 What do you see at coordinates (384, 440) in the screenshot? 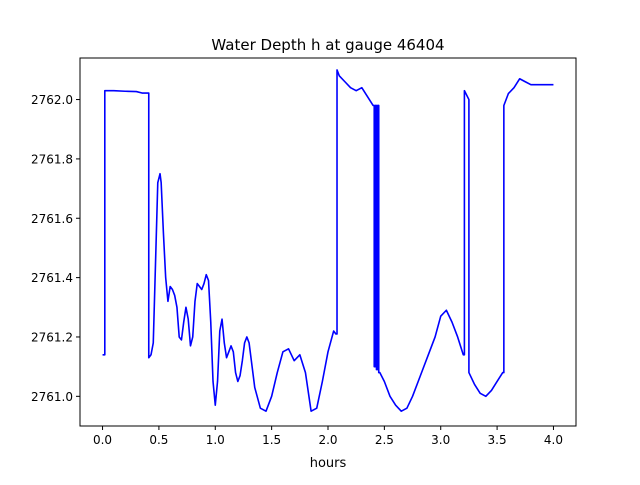
I see `x-tick-label: 2.5` at bounding box center [384, 440].